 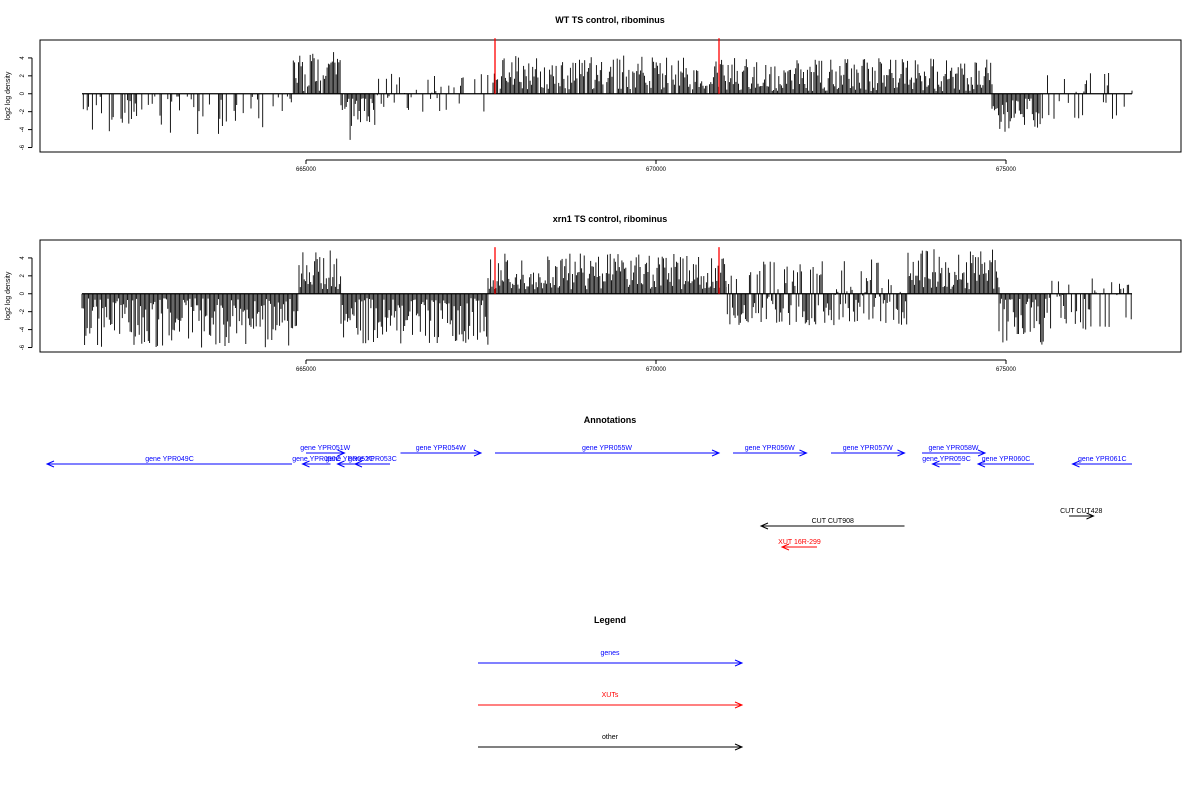 What do you see at coordinates (8, 295) in the screenshot?
I see `xrn1-y-axis-label: log2 log density` at bounding box center [8, 295].